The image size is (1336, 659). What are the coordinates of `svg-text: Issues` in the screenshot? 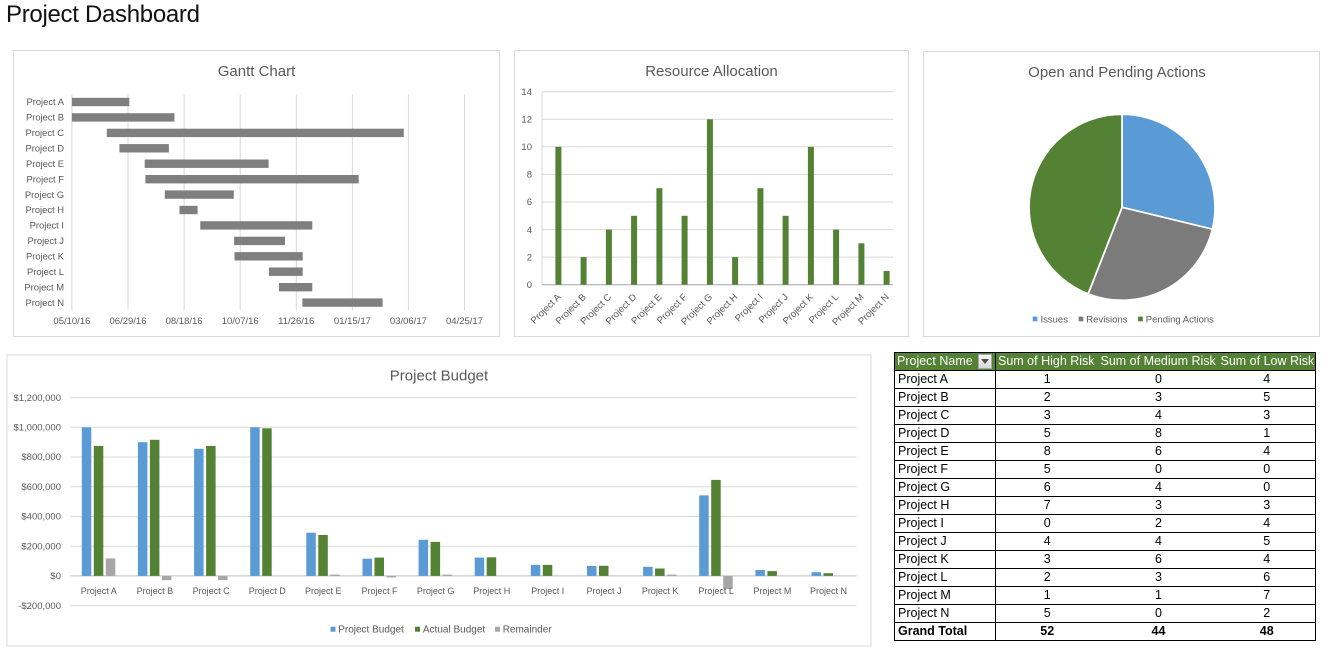 It's located at (1055, 320).